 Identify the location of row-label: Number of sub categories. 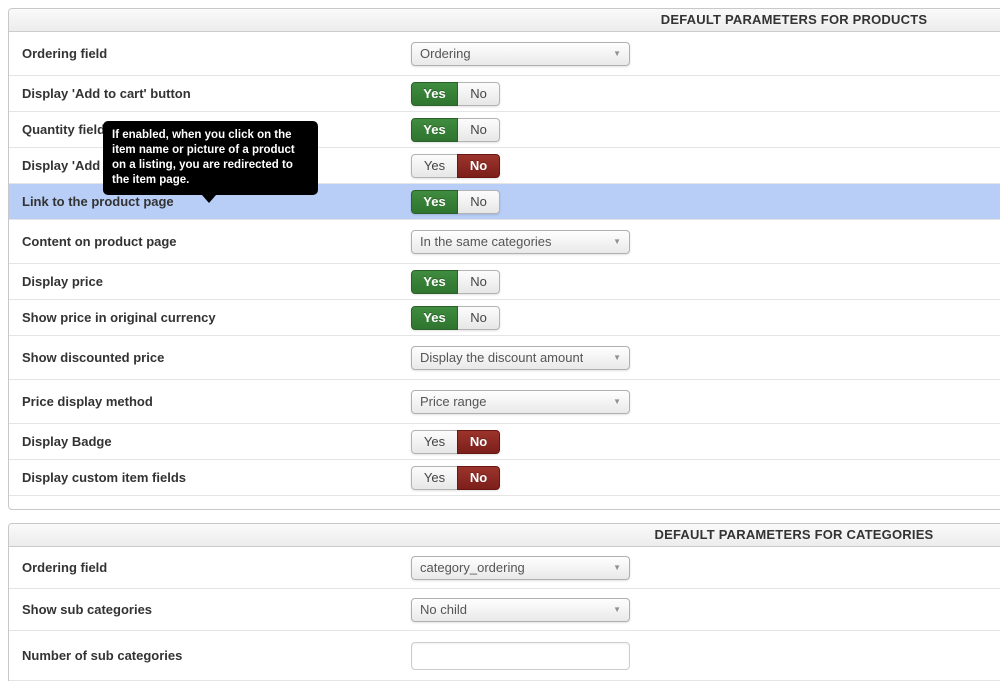
(102, 655).